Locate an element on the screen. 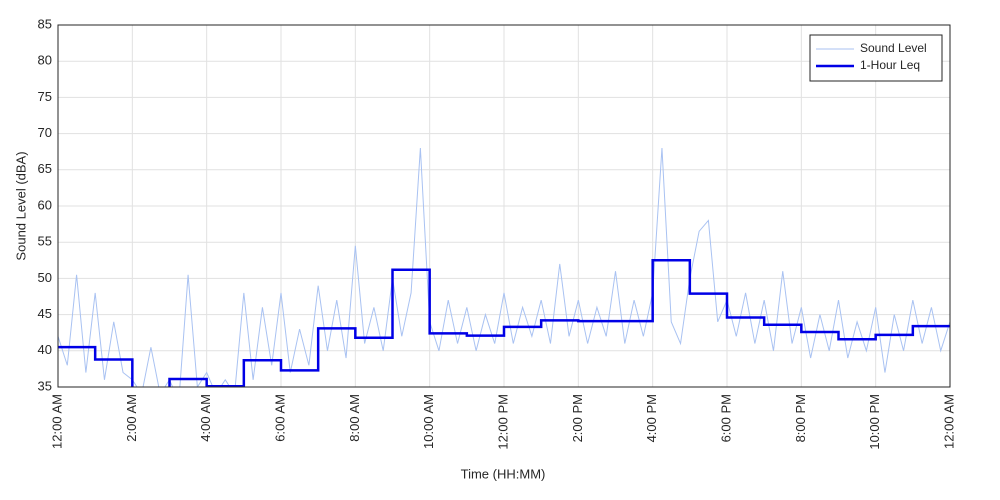 The height and width of the screenshot is (500, 1000). y-tick-label: 85 is located at coordinates (45, 23).